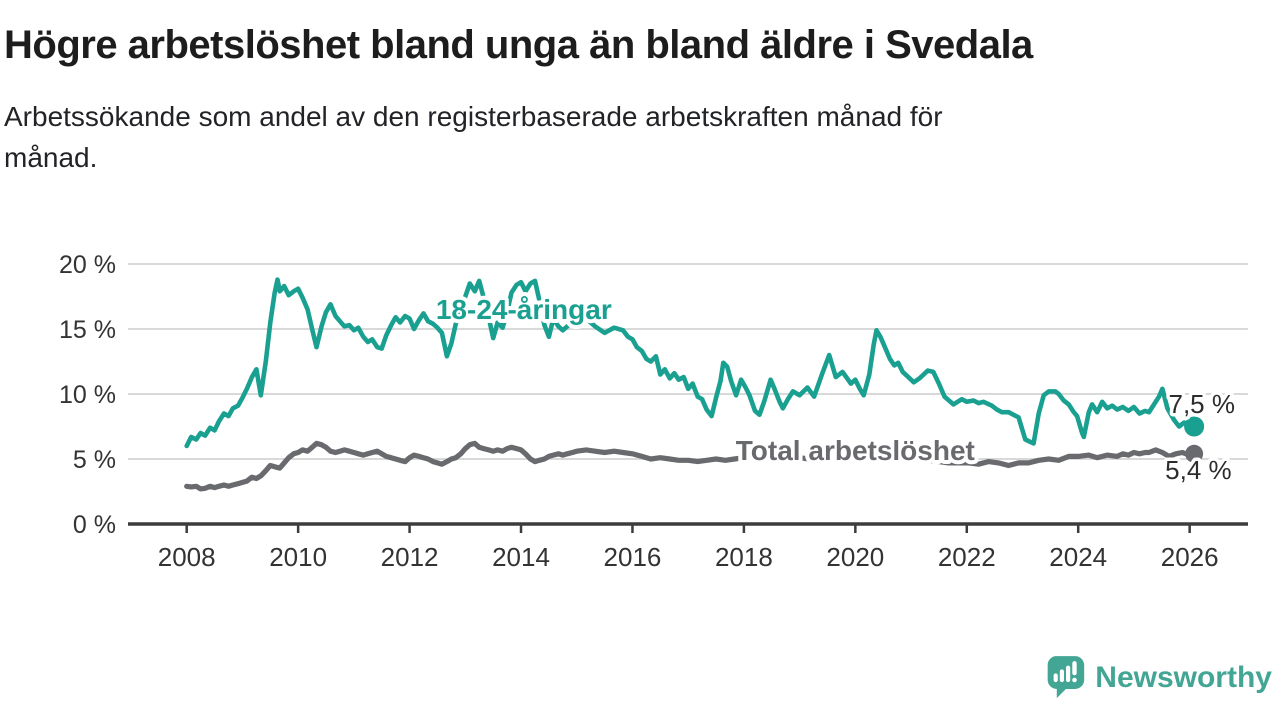 Image resolution: width=1280 pixels, height=720 pixels. I want to click on bar-chart-speech-bubble-icon, so click(1066, 677).